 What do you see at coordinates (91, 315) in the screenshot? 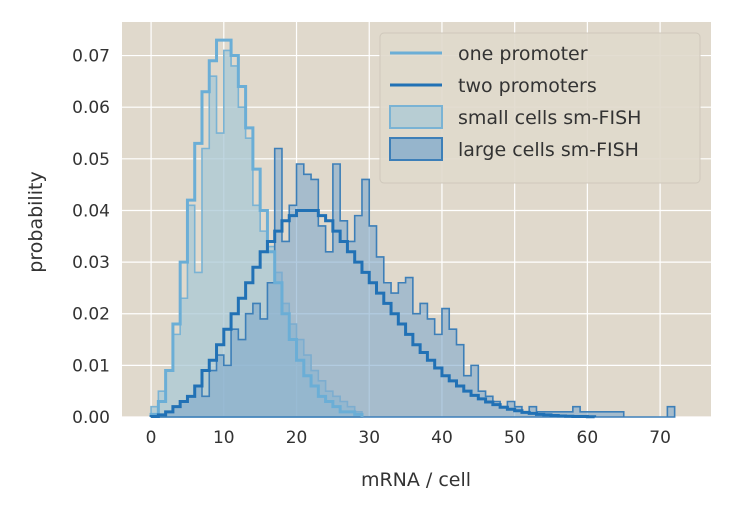
I see `y-tick-label: 0.02` at bounding box center [91, 315].